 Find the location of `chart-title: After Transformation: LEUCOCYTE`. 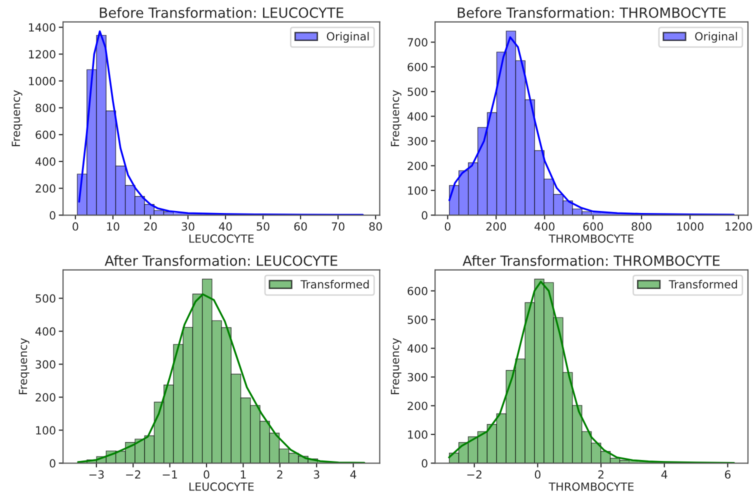

chart-title: After Transformation: LEUCOCYTE is located at coordinates (221, 260).